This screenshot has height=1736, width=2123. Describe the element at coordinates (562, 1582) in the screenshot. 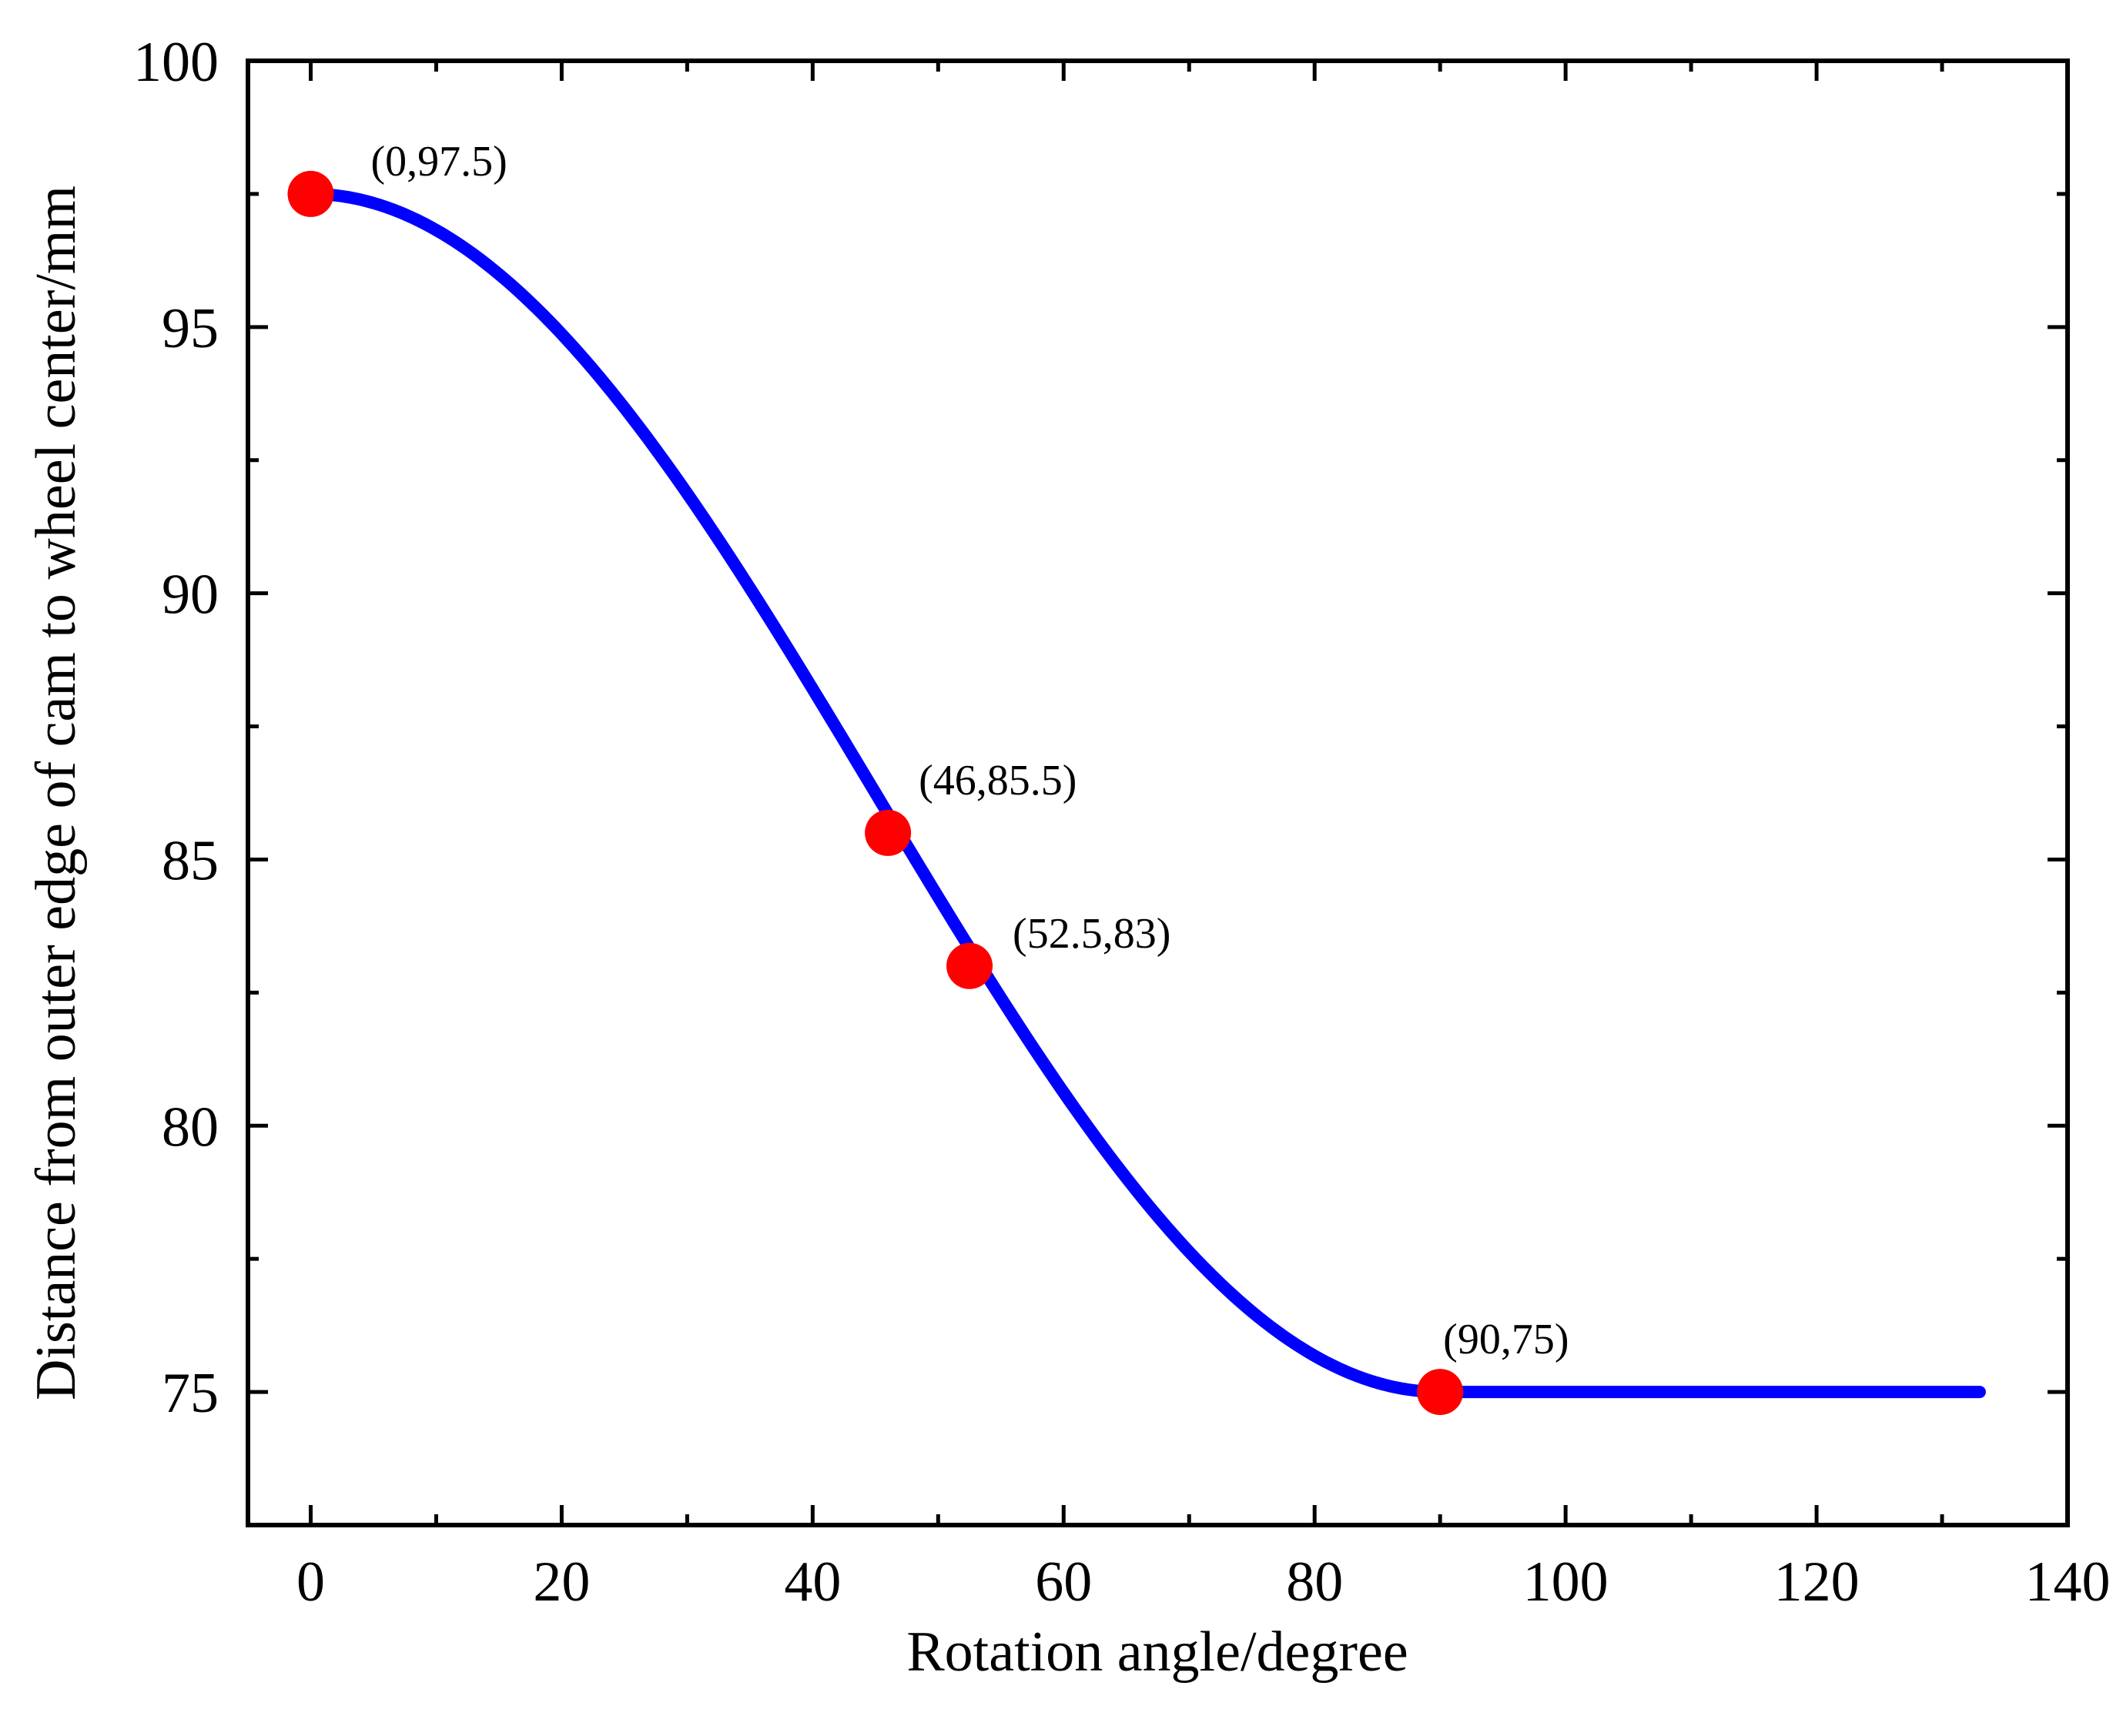

I see `x-tick-label: 20` at that location.